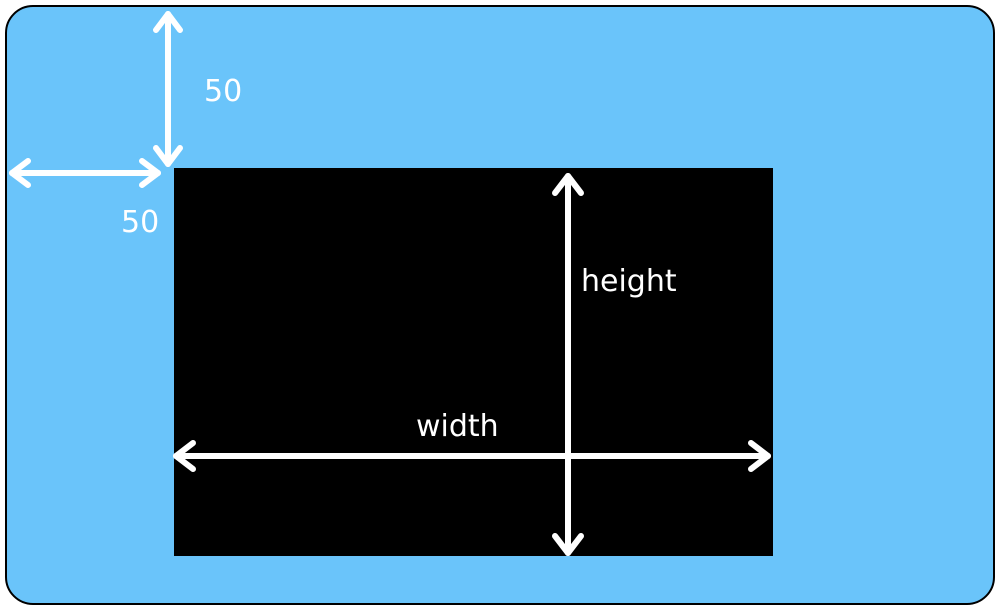 The width and height of the screenshot is (1004, 614). I want to click on left-offset-label: 50, so click(140, 222).